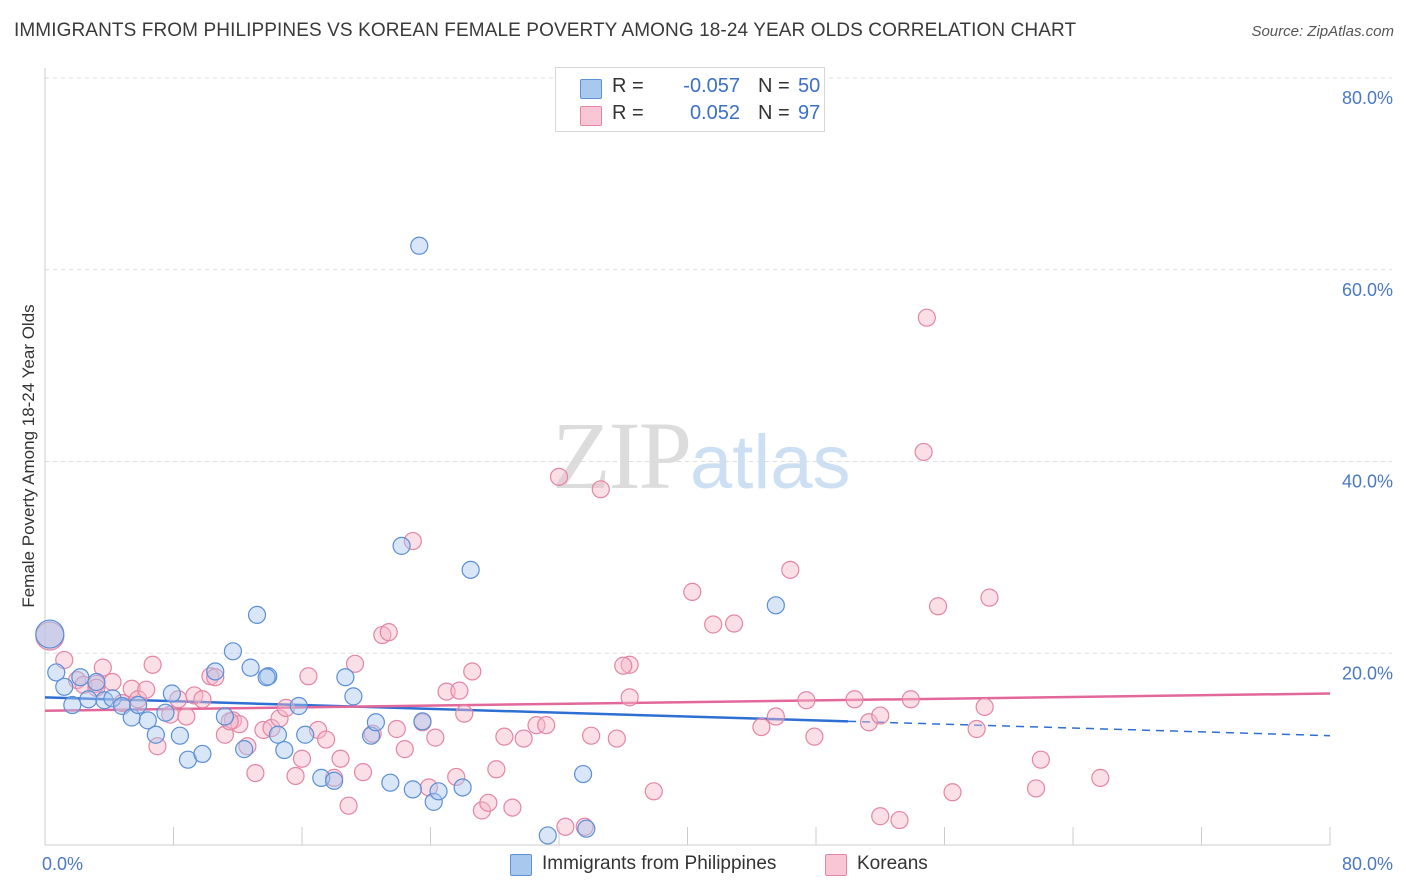 This screenshot has width=1406, height=892. What do you see at coordinates (591, 116) in the screenshot?
I see `koreans-swatch-icon` at bounding box center [591, 116].